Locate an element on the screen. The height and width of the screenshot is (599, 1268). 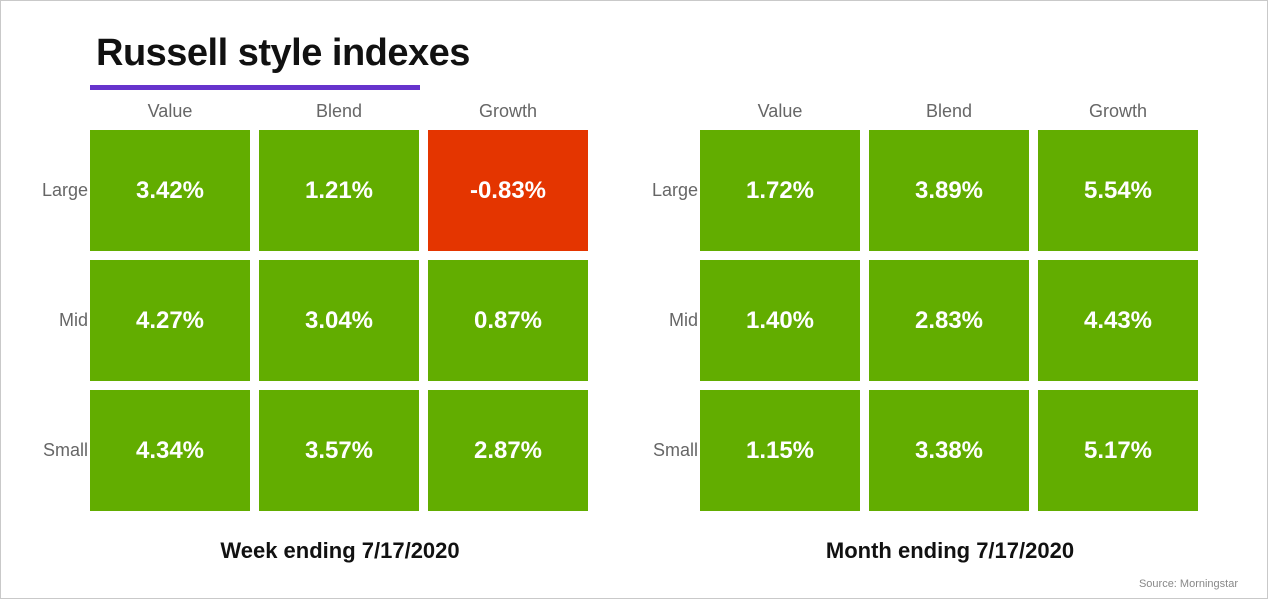
cell-large-value: 3.42% is located at coordinates (170, 190).